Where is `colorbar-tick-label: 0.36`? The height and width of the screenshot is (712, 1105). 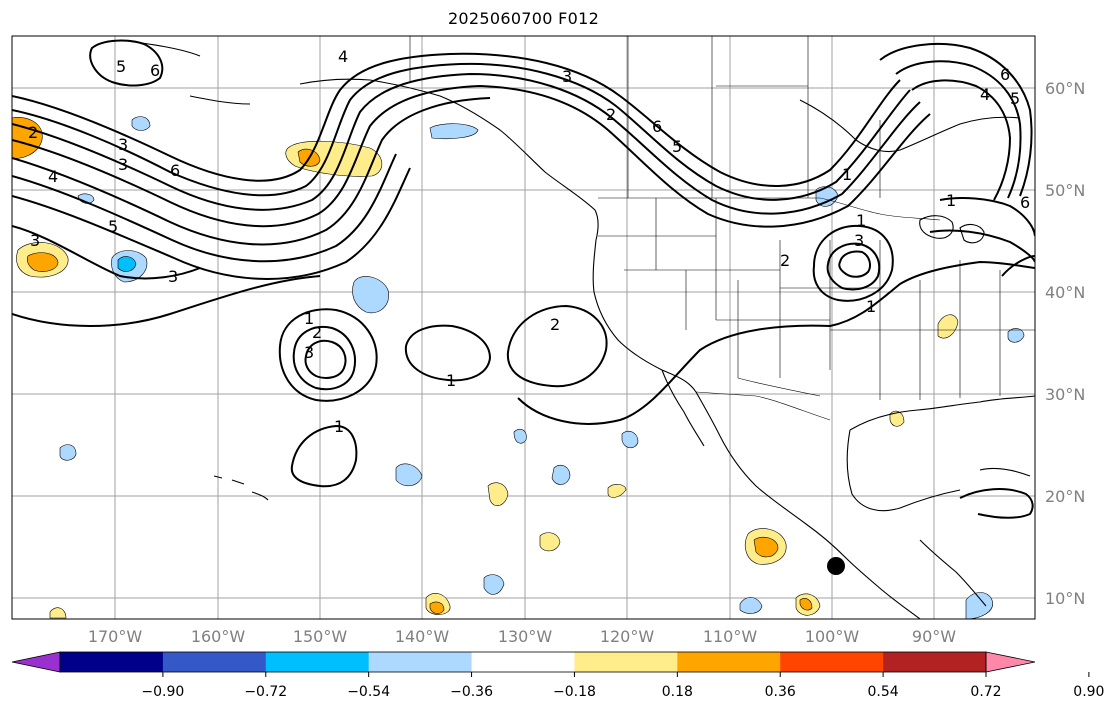 colorbar-tick-label: 0.36 is located at coordinates (780, 692).